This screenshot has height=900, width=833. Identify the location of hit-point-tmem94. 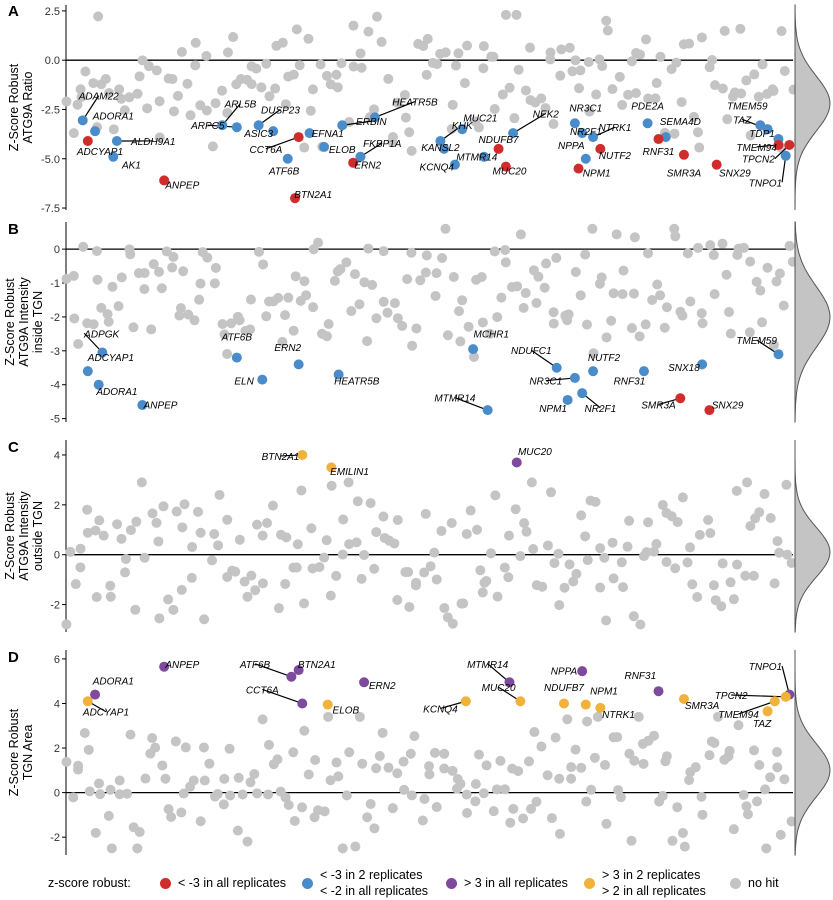
(774, 701).